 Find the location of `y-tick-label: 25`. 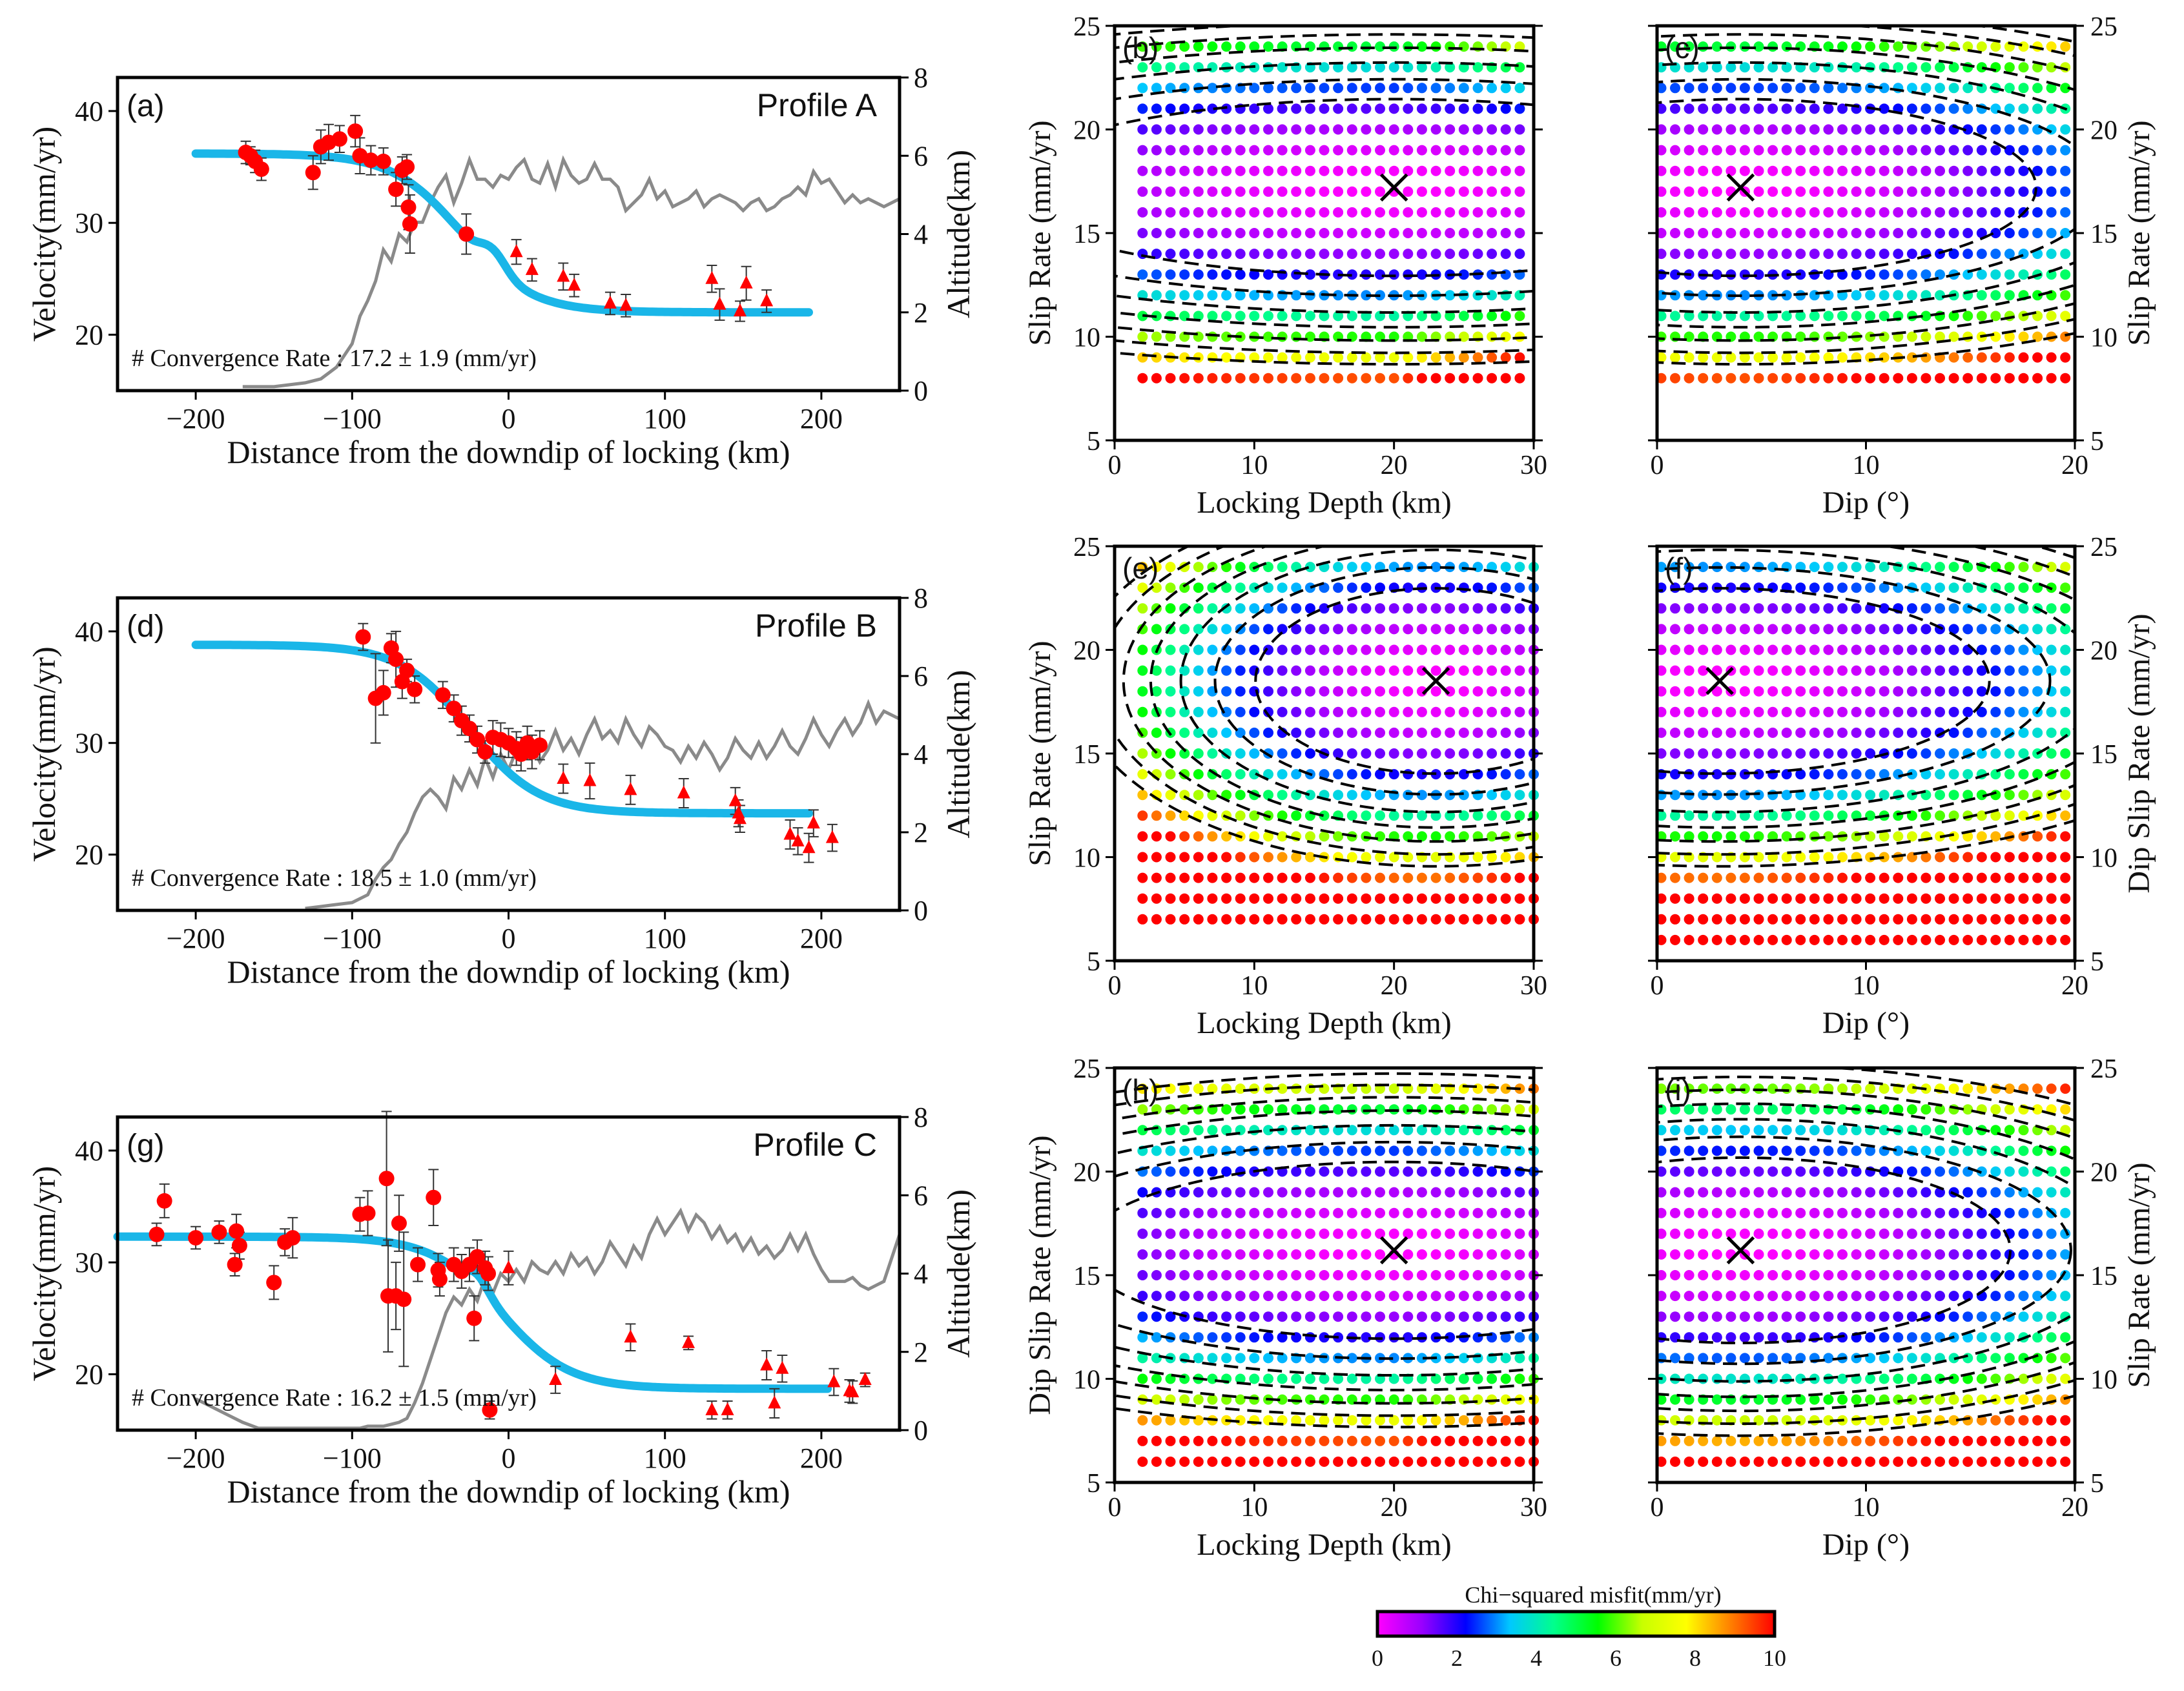

y-tick-label: 25 is located at coordinates (1086, 27).